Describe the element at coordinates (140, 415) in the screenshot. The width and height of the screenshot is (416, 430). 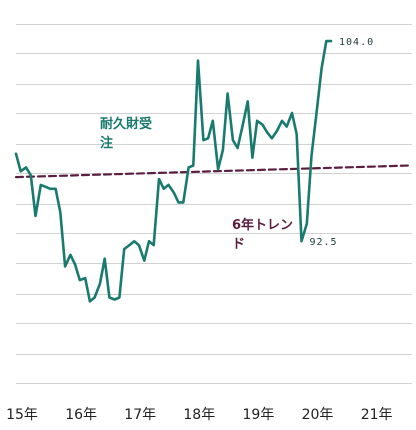
I see `x-tick-label-2: 17年` at that location.